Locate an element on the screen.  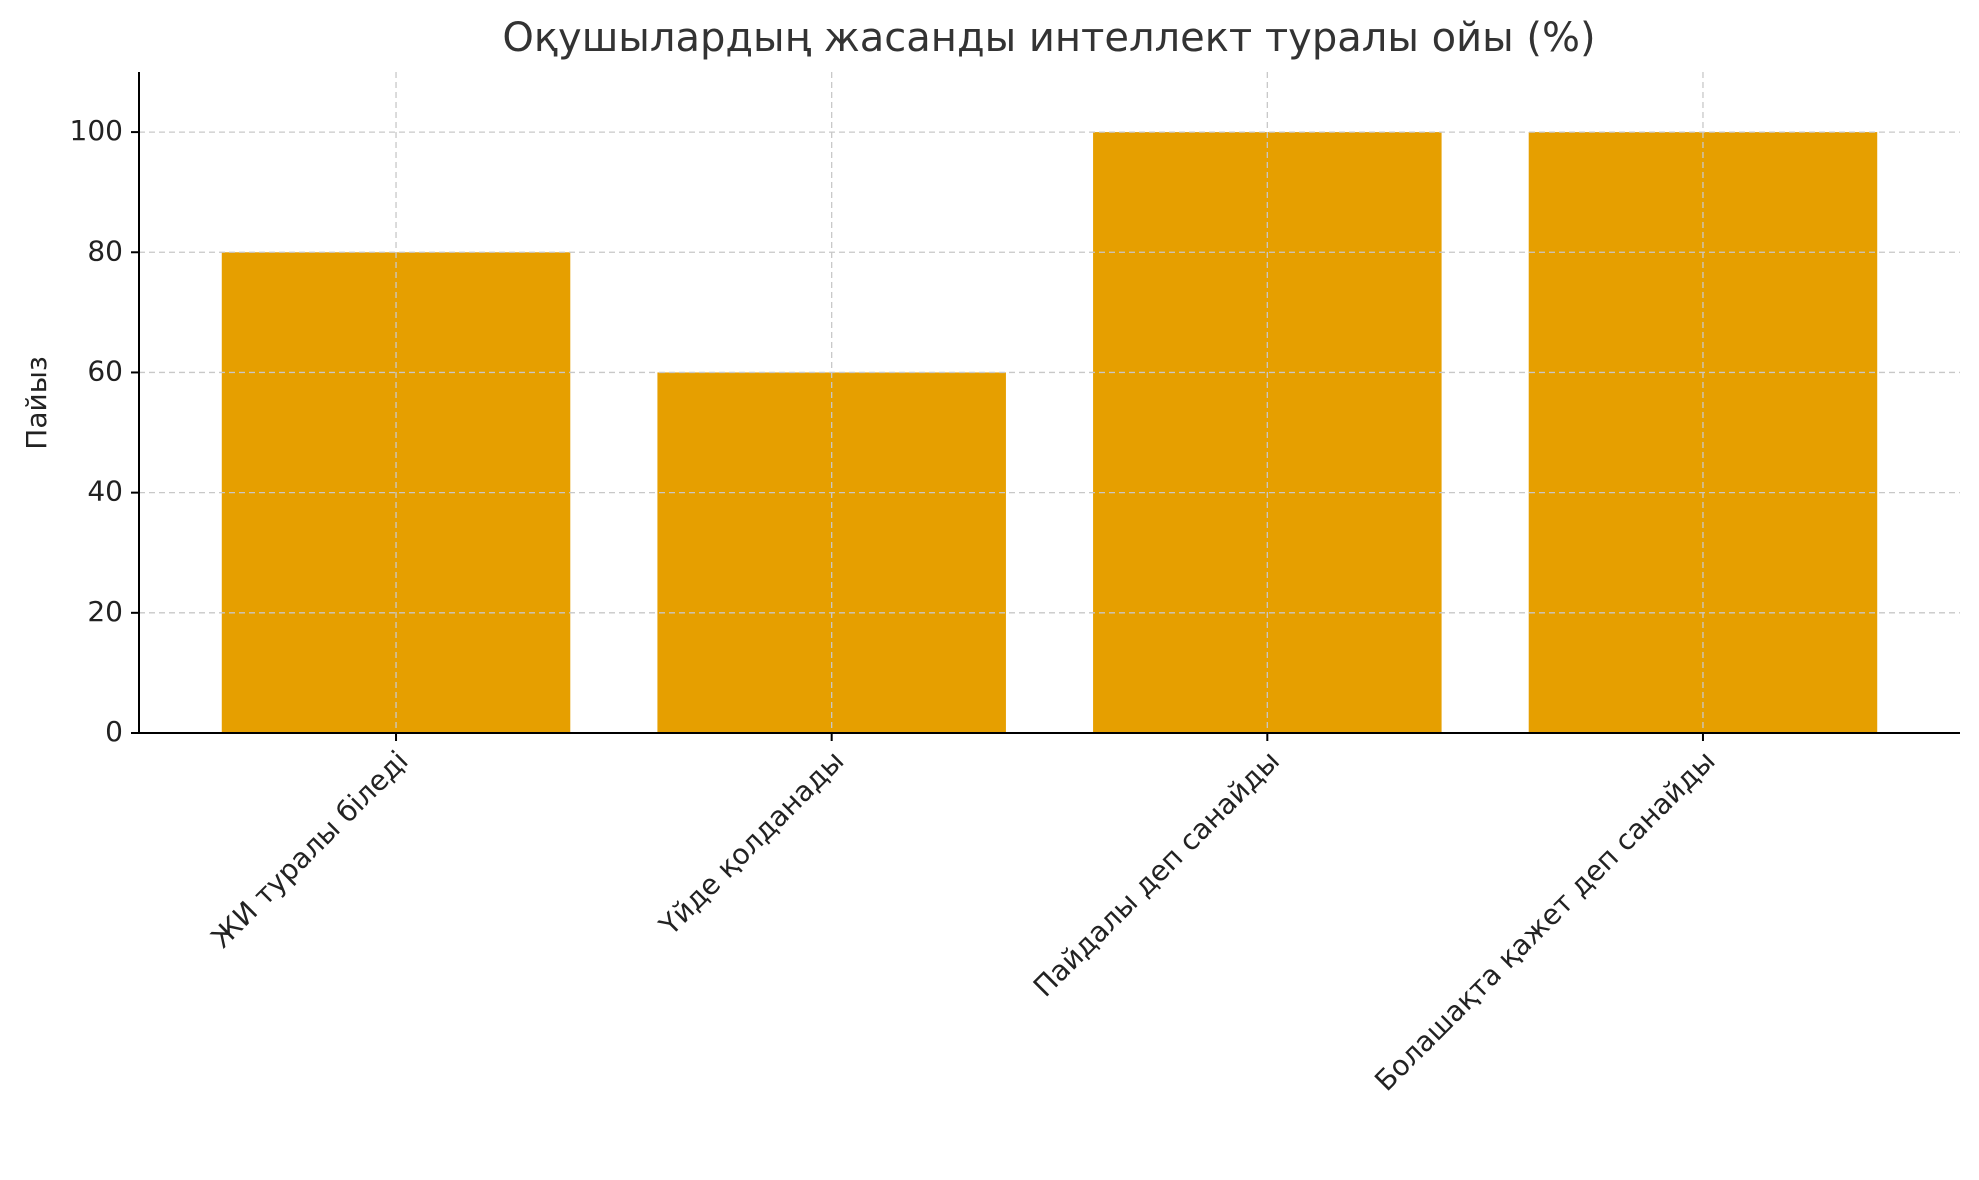
y-tick-label: 100 is located at coordinates (96, 130).